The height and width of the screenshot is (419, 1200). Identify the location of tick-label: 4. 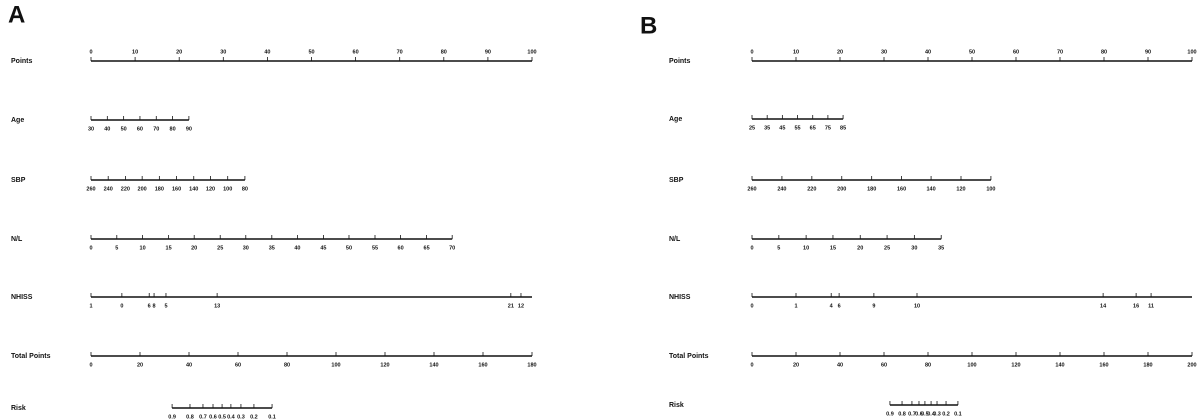
(832, 306).